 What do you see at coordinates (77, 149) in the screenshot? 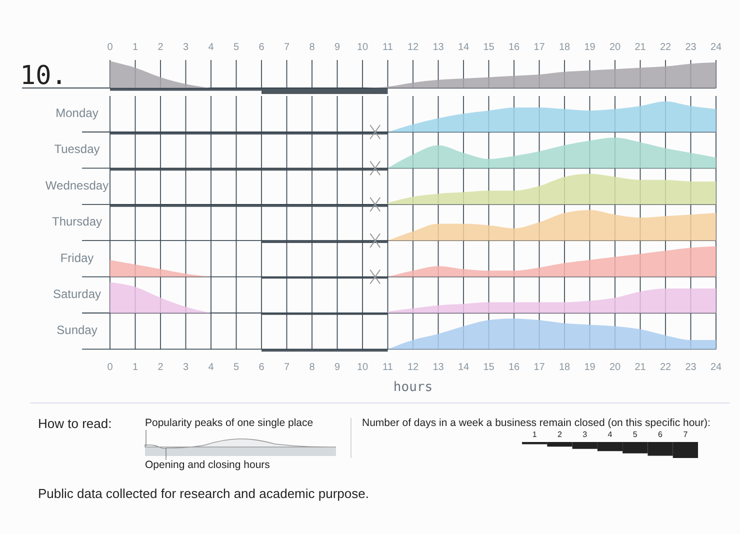
I see `chart-title: Tuesday` at bounding box center [77, 149].